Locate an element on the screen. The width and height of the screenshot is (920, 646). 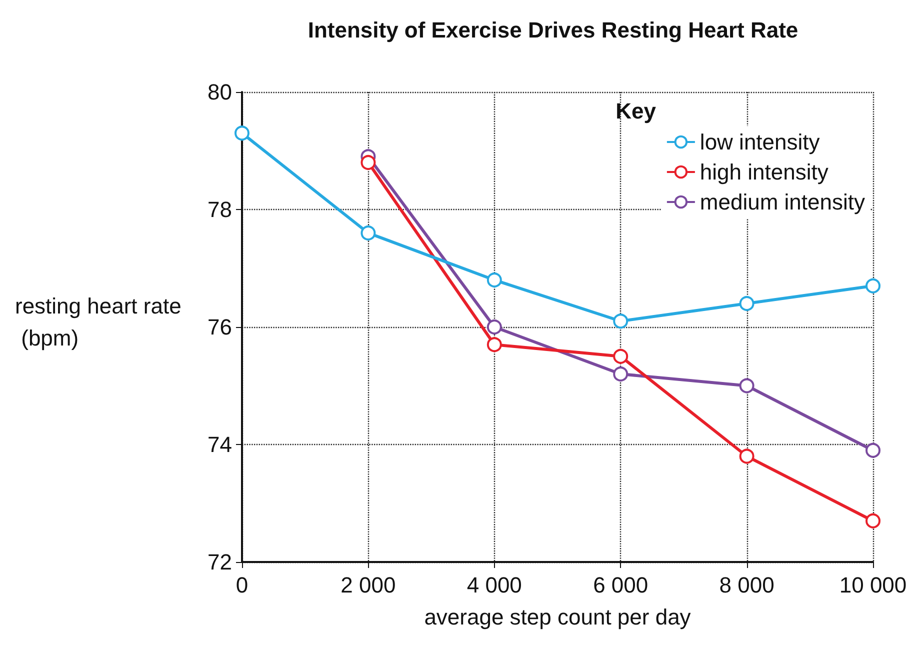
x-tick-label: 8 000 is located at coordinates (746, 585).